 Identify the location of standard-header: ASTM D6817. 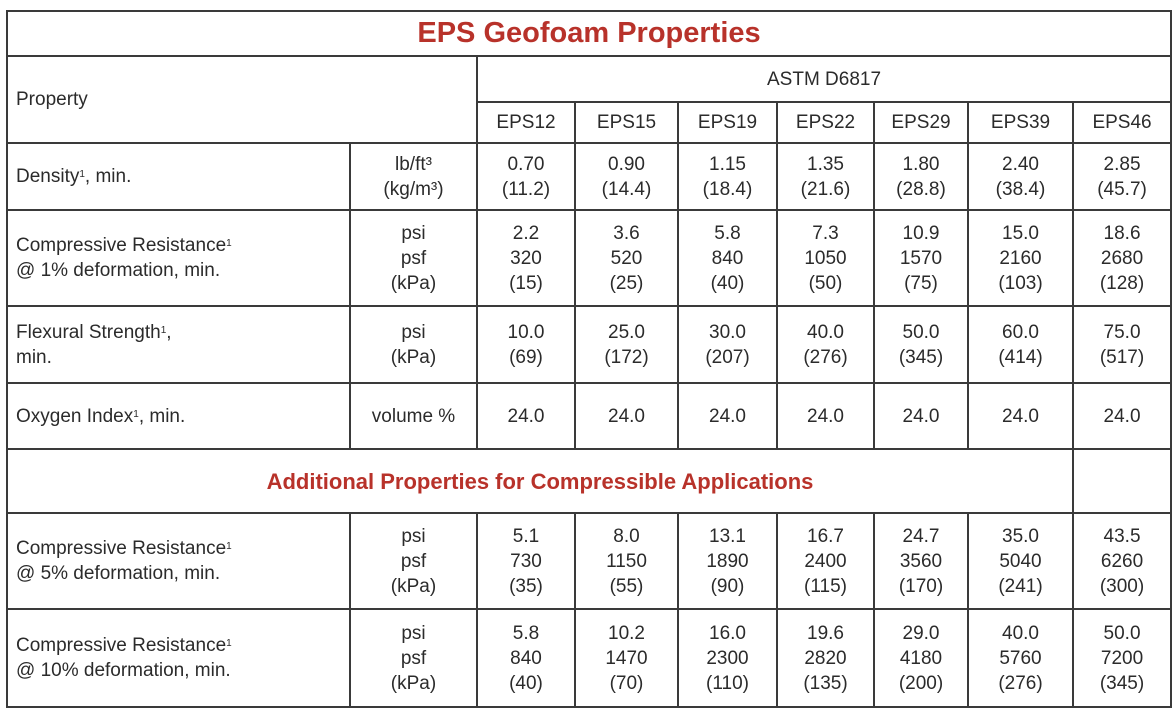
(824, 79).